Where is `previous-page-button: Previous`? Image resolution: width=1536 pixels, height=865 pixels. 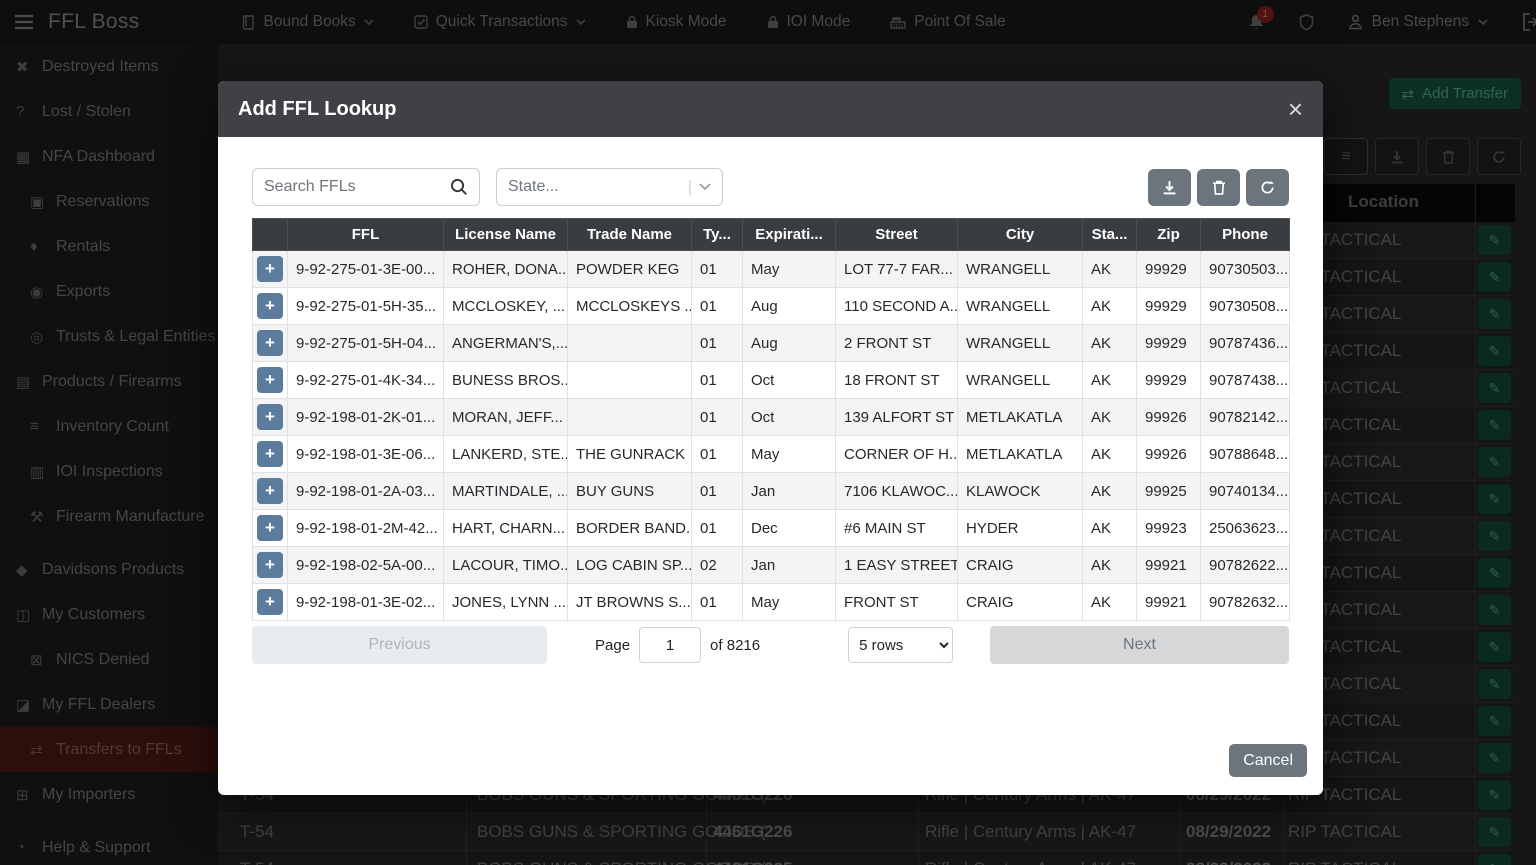 previous-page-button: Previous is located at coordinates (399, 645).